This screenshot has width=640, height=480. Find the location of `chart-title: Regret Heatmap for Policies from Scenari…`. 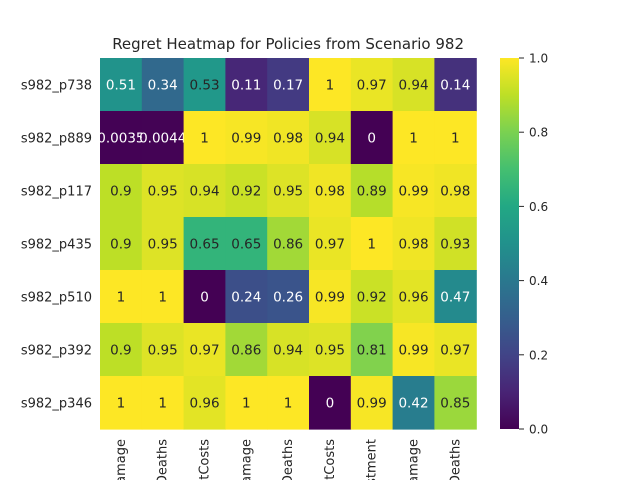

chart-title: Regret Heatmap for Policies from Scenari… is located at coordinates (288, 44).